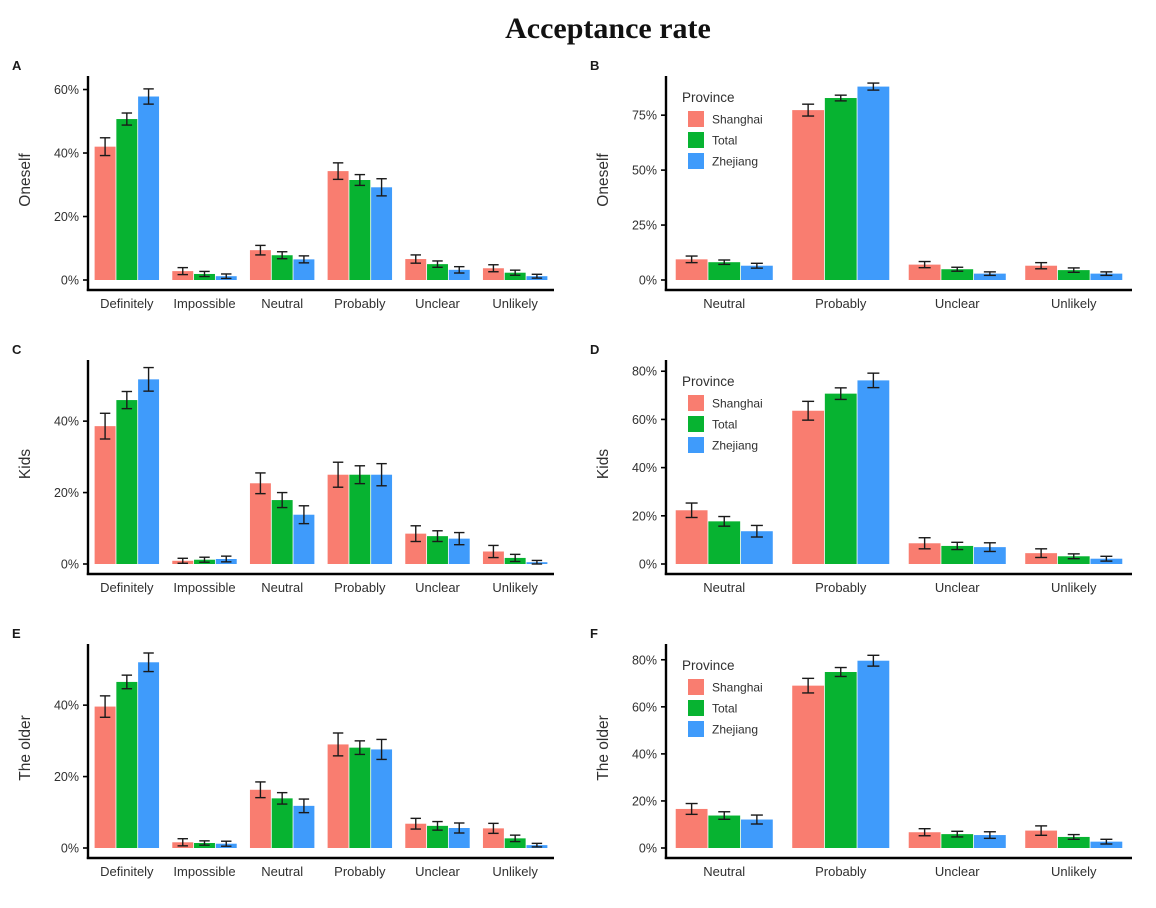 The height and width of the screenshot is (908, 1156). What do you see at coordinates (708, 97) in the screenshot?
I see `legend-title: Province` at bounding box center [708, 97].